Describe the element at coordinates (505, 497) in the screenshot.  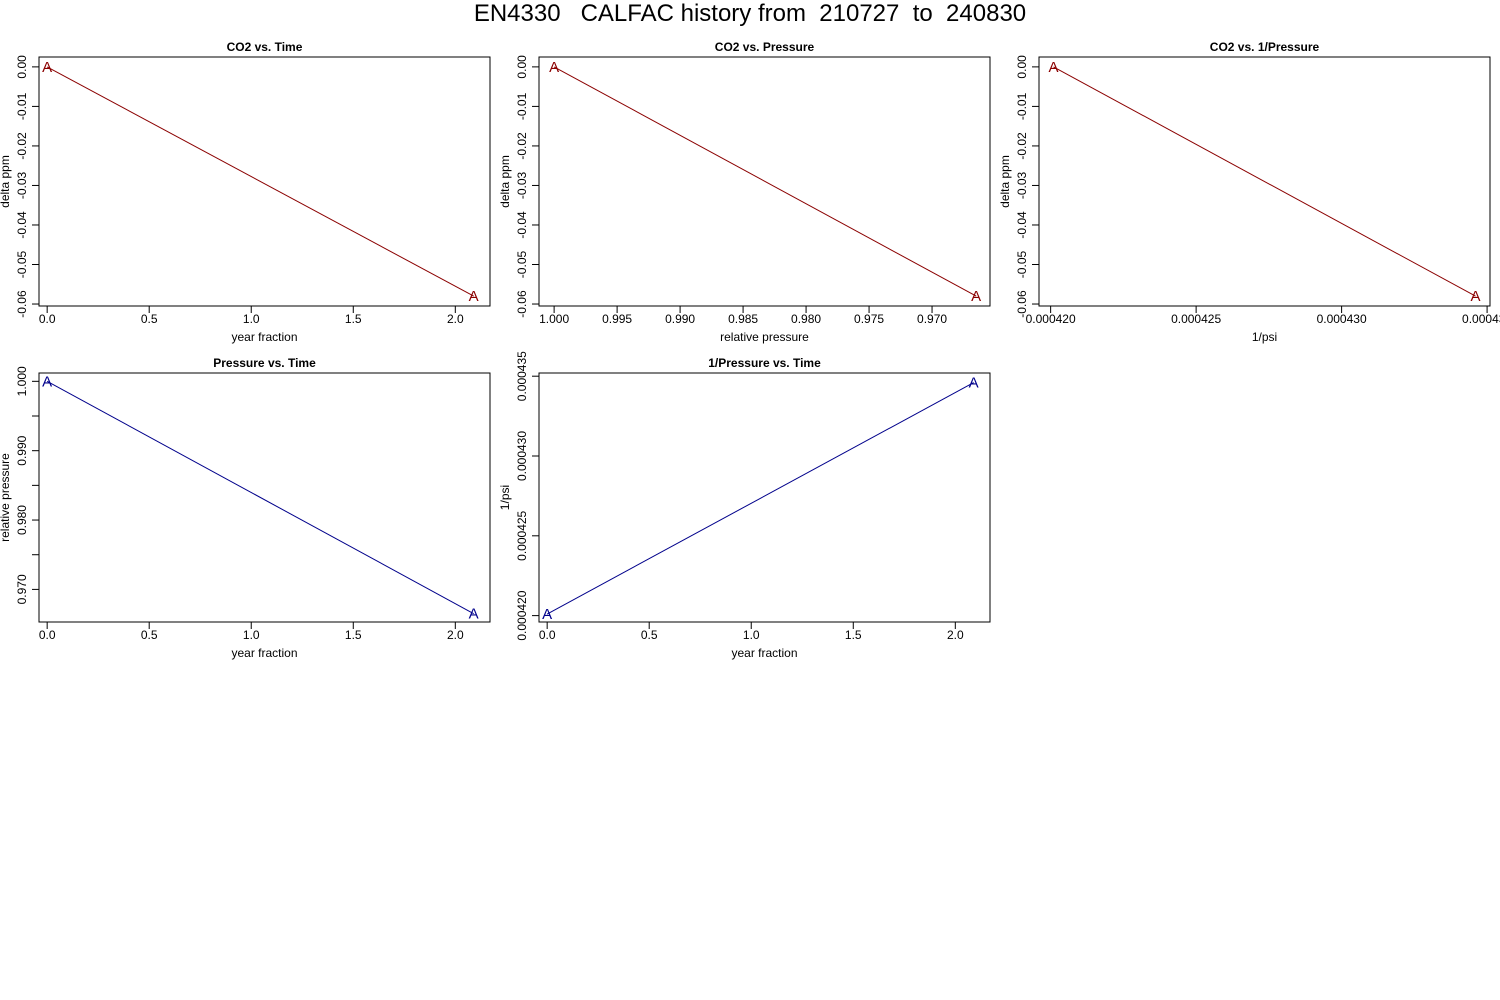
I see `y-axis-label: 1/psi` at that location.